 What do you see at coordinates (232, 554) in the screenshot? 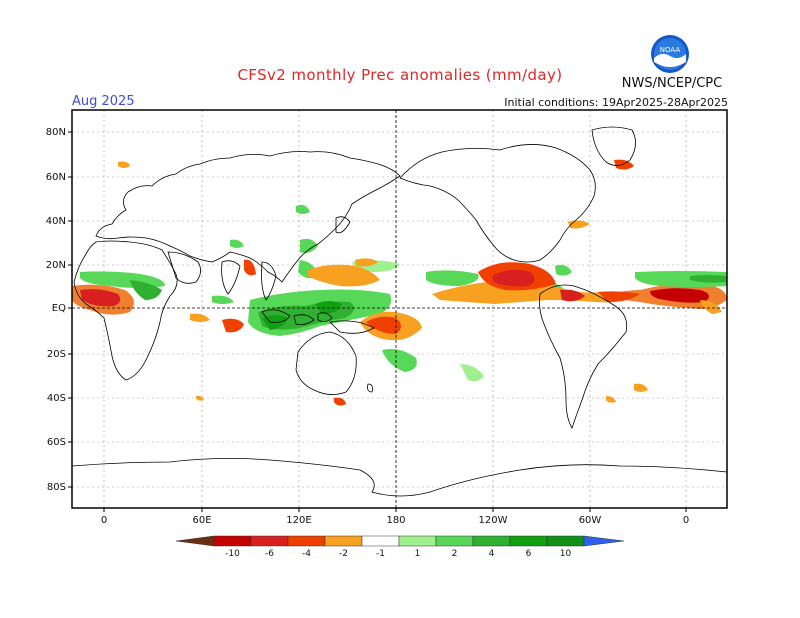
I see `colorbar-tick-label: -10` at bounding box center [232, 554].